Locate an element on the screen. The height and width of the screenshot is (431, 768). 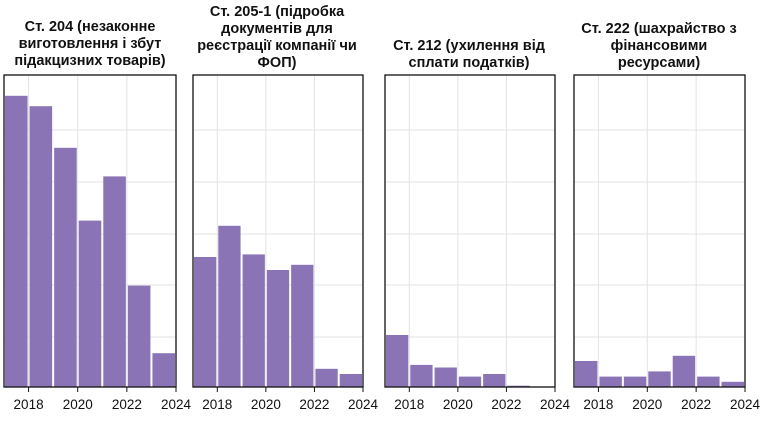
x-tick-label-4-2024: 2024 is located at coordinates (745, 404).